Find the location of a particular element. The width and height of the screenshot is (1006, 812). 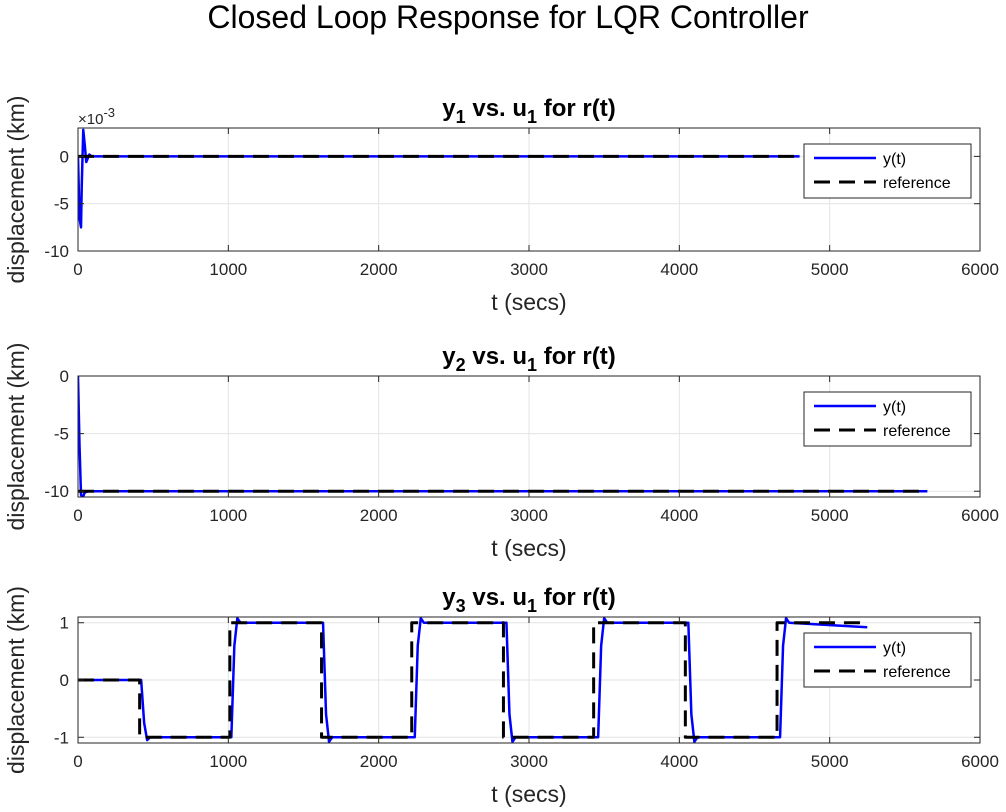

y-exponent-label: ×10⁻³ is located at coordinates (96, 116).